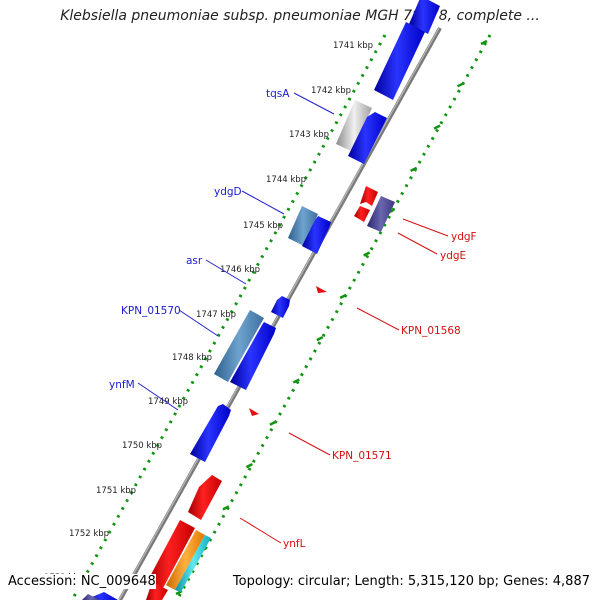 This screenshot has height=600, width=600. Describe the element at coordinates (425, 227) in the screenshot. I see `leader-ydgF` at that location.